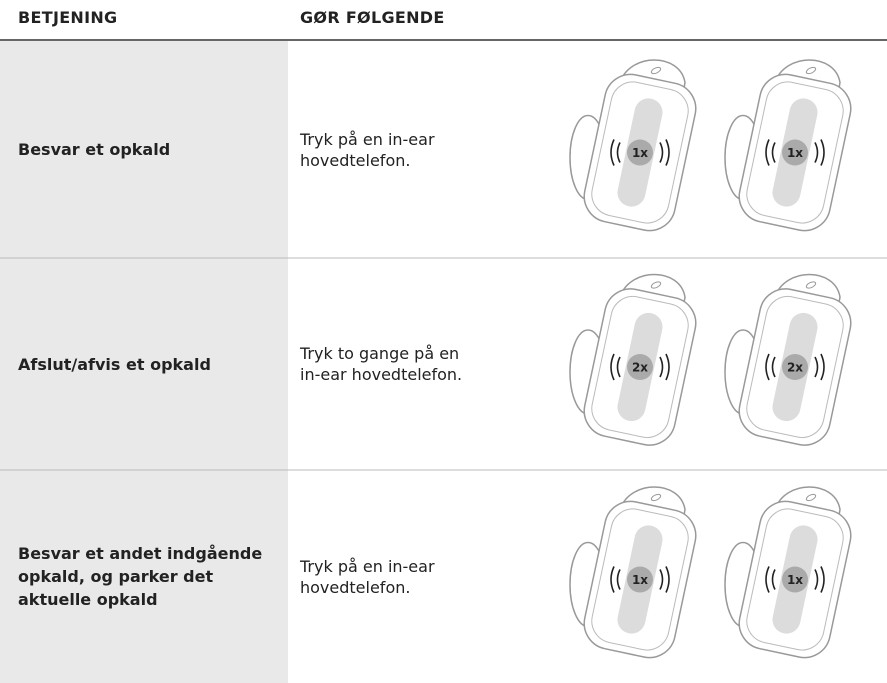 The image size is (887, 683). What do you see at coordinates (372, 17) in the screenshot?
I see `column-header: GØR FØLGENDE` at bounding box center [372, 17].